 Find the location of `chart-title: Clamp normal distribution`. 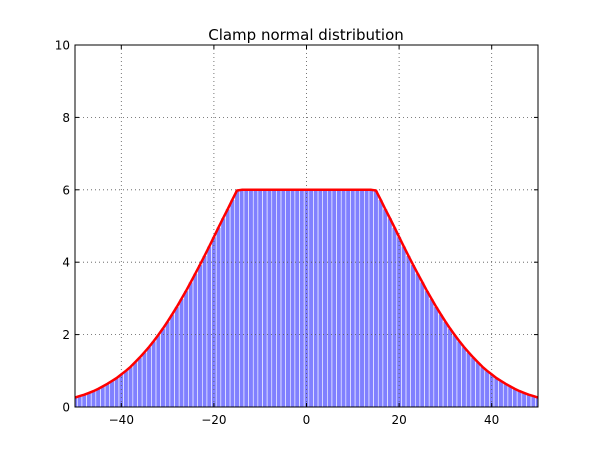

chart-title: Clamp normal distribution is located at coordinates (306, 35).